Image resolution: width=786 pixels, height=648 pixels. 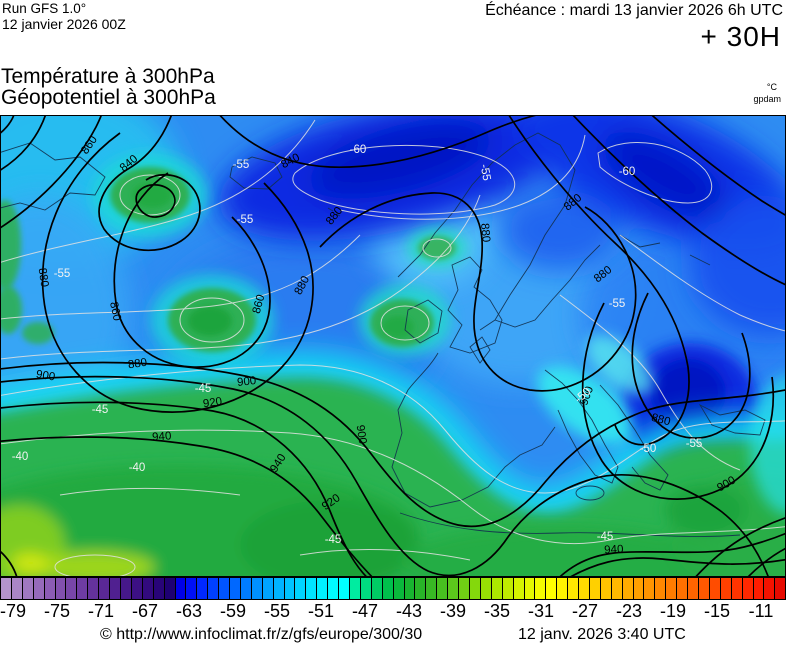 What do you see at coordinates (188, 611) in the screenshot?
I see `colorbar-tick-label: -63` at bounding box center [188, 611].